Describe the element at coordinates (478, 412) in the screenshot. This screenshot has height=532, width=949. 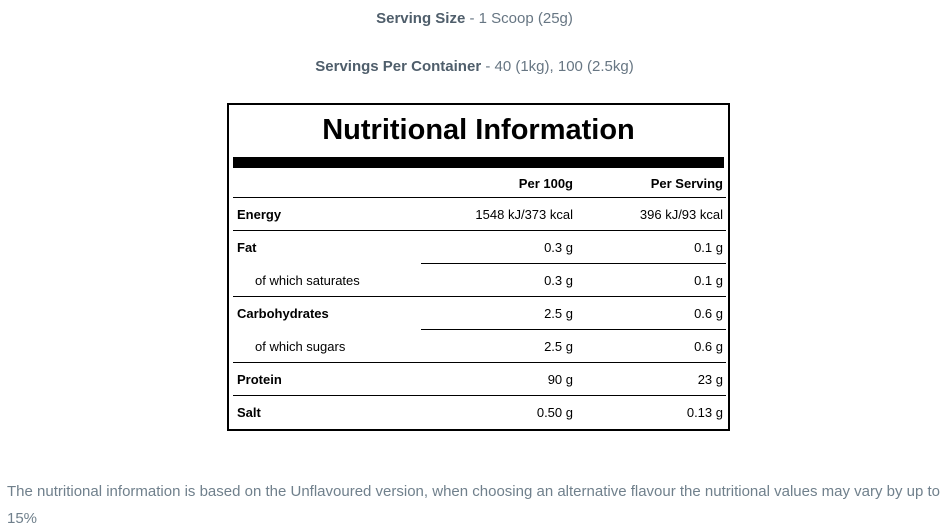
I see `table-row-salt: Salt 0.50 g 0.13 g` at that location.